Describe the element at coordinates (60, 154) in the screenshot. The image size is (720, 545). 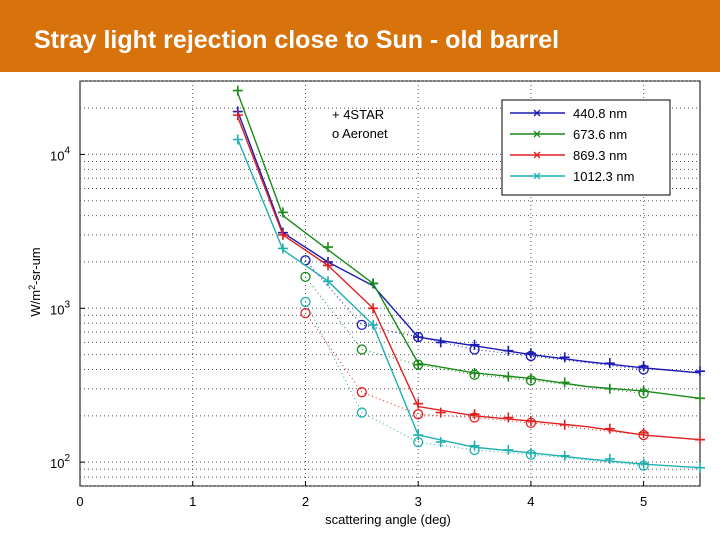
I see `y-tick-label: 10⁴` at that location.